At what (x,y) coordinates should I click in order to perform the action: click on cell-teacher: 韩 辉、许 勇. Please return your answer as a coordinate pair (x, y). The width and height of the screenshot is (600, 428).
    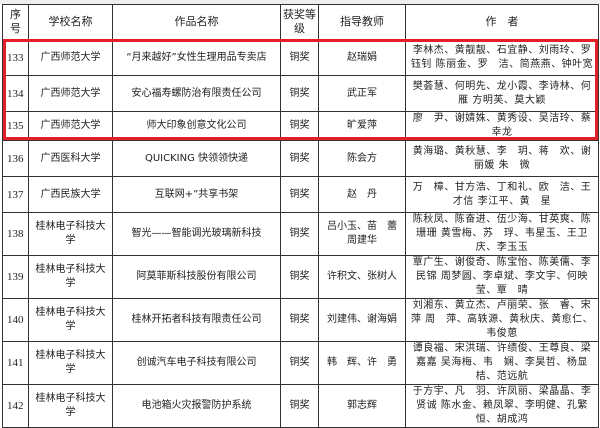
    Looking at the image, I should click on (362, 363).